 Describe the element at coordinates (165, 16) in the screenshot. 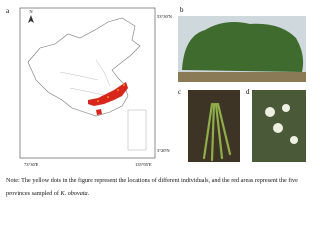

I see `lat-top: 53°30'N` at that location.